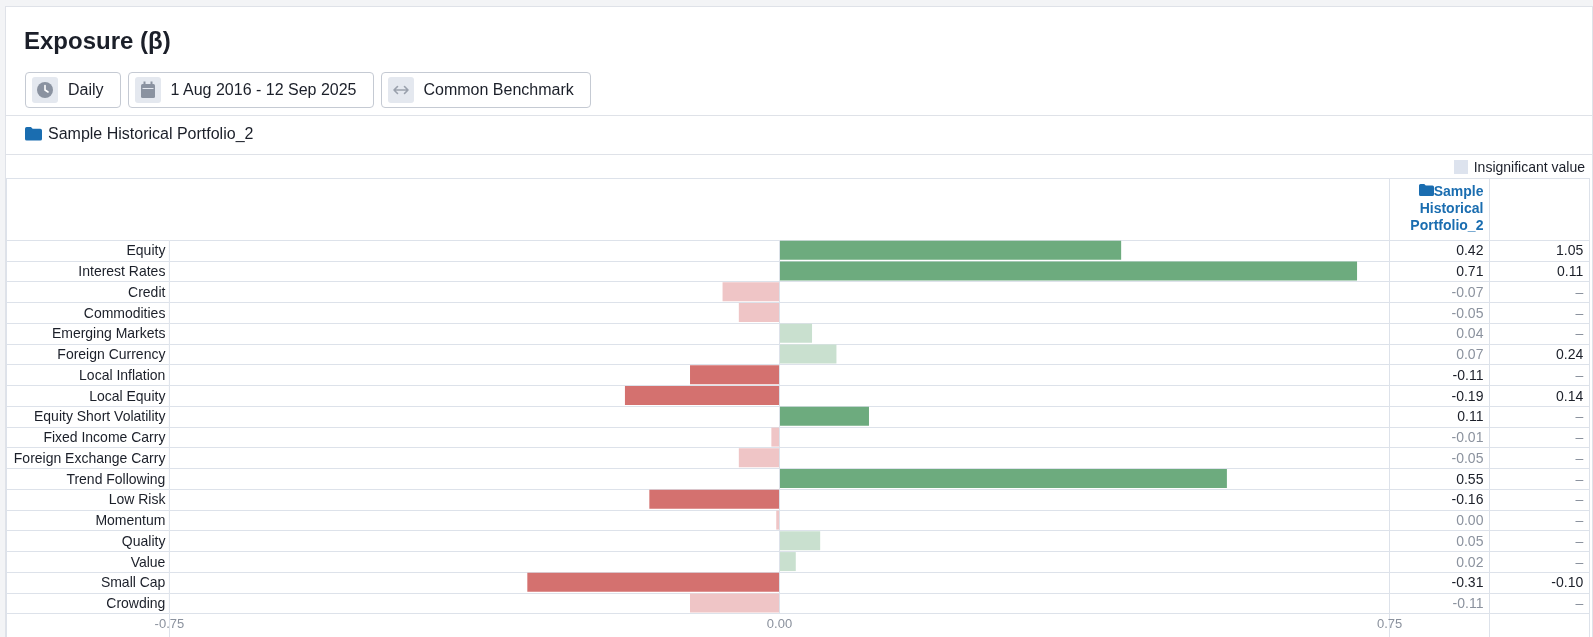  Describe the element at coordinates (1467, 499) in the screenshot. I see `data-label: -0.16` at that location.